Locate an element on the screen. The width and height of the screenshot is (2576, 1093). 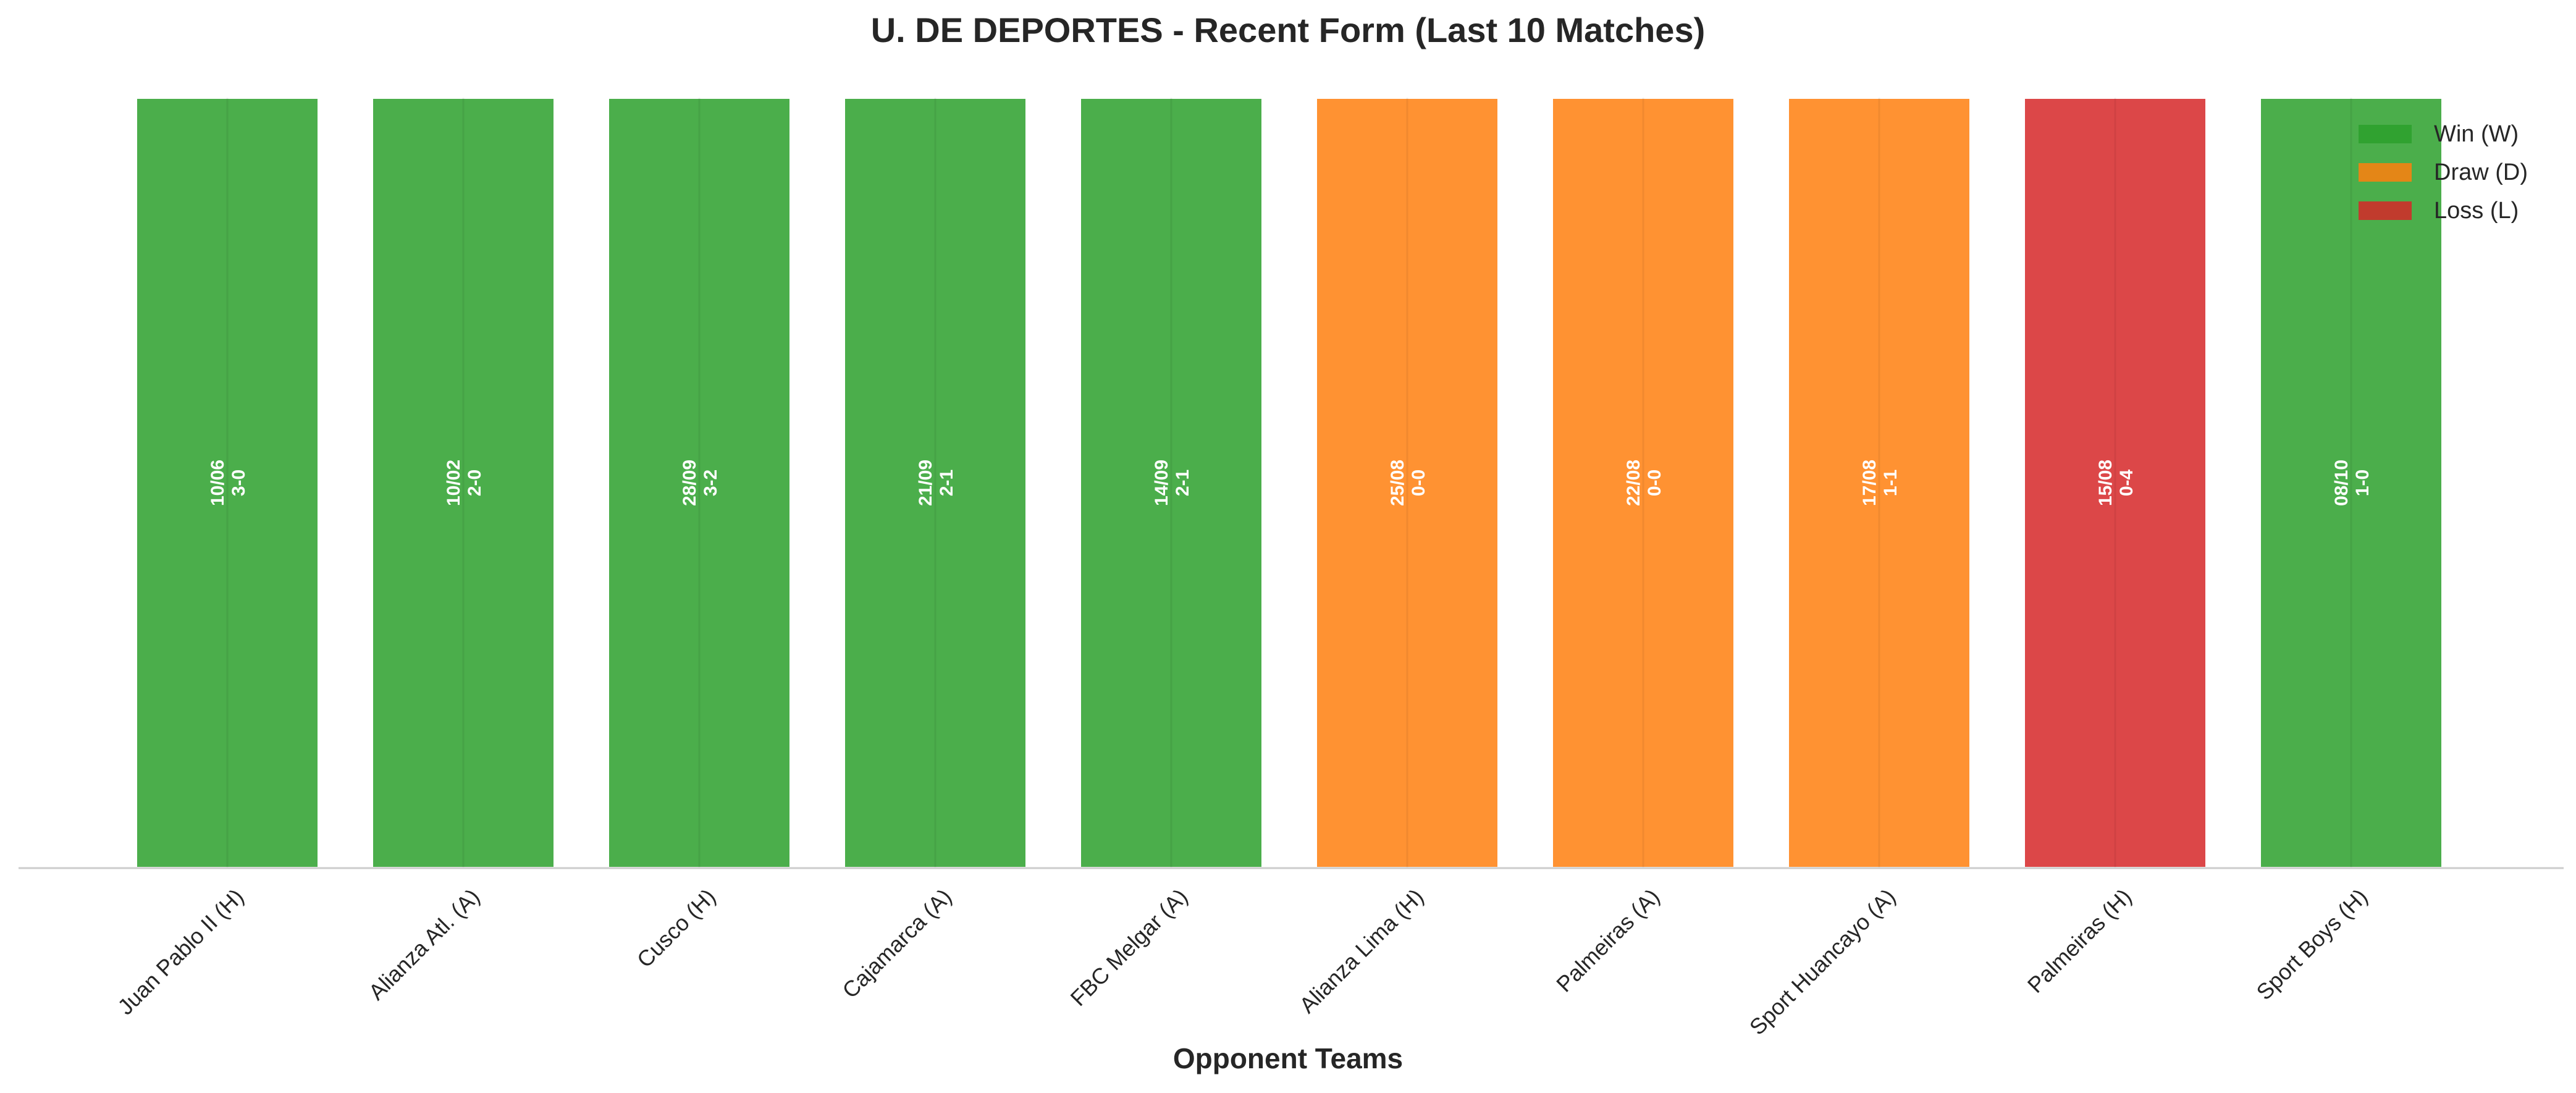
x-tick-label: Sport Huancayo (A) is located at coordinates (1823, 962).